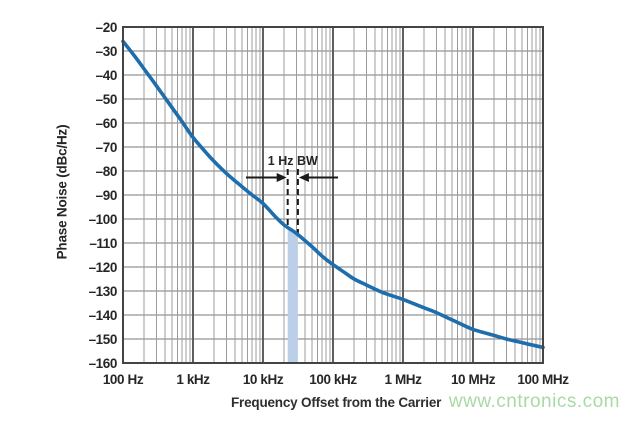  Describe the element at coordinates (106, 51) in the screenshot. I see `y-tick-label: –30` at that location.